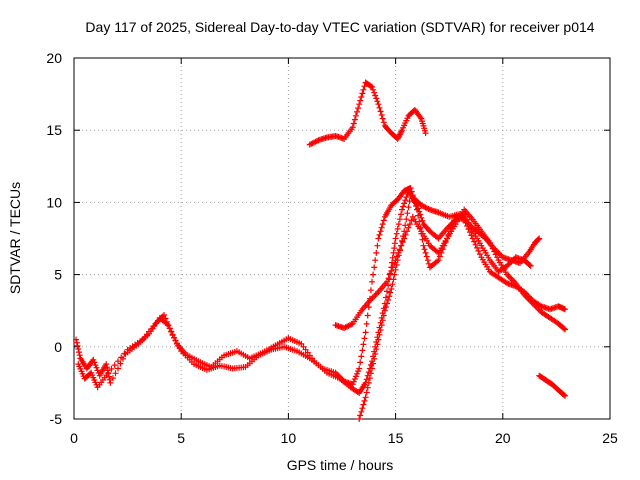 This screenshot has width=640, height=480. I want to click on series-track-c, so click(450, 269).